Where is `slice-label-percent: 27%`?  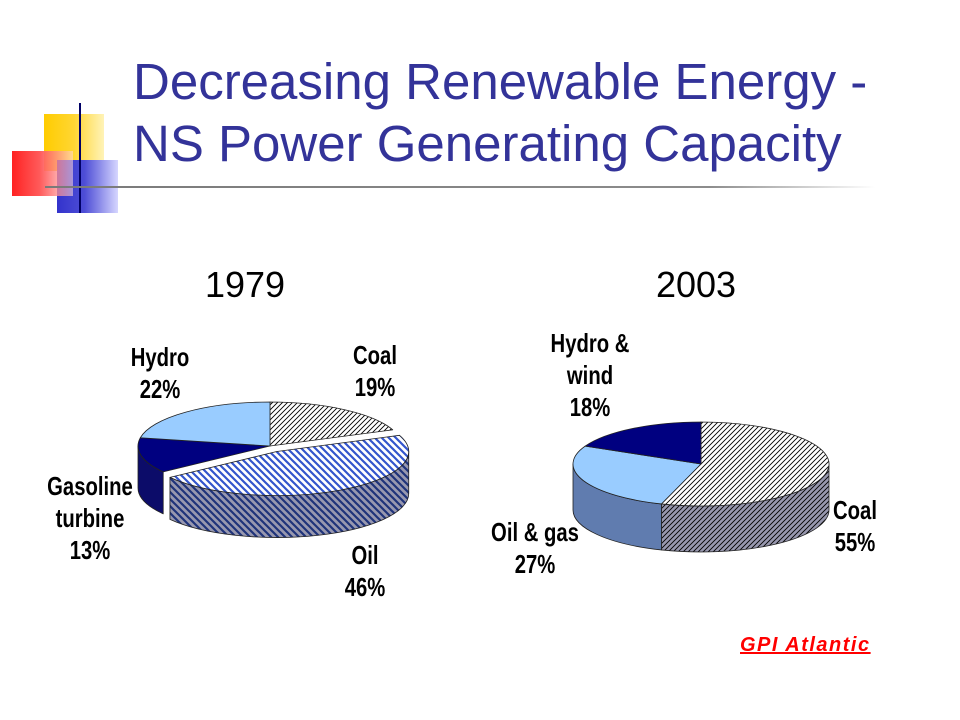 slice-label-percent: 27% is located at coordinates (534, 564).